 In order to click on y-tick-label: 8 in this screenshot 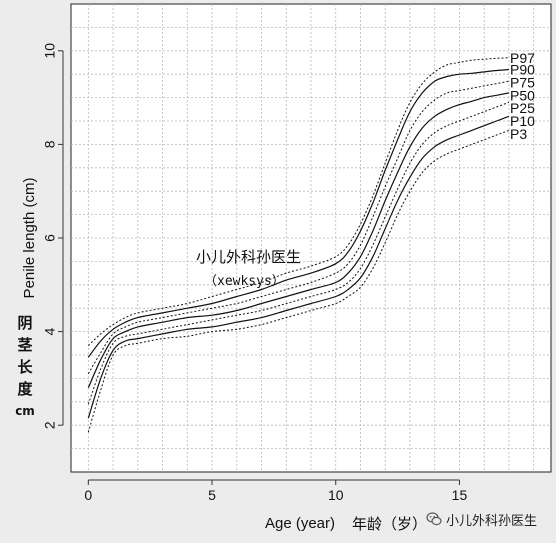, I will do `click(50, 144)`.